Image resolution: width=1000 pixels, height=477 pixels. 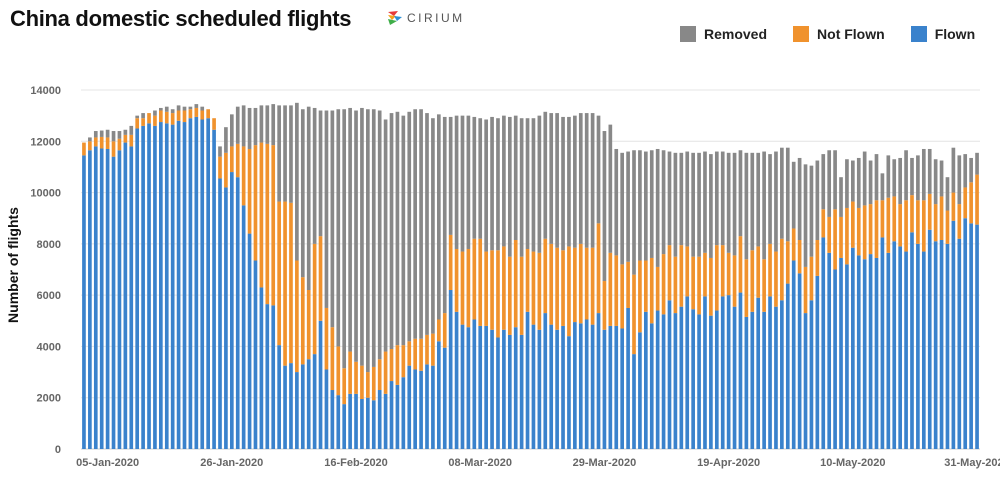 I want to click on legend-swatch-flown, so click(x=918, y=34).